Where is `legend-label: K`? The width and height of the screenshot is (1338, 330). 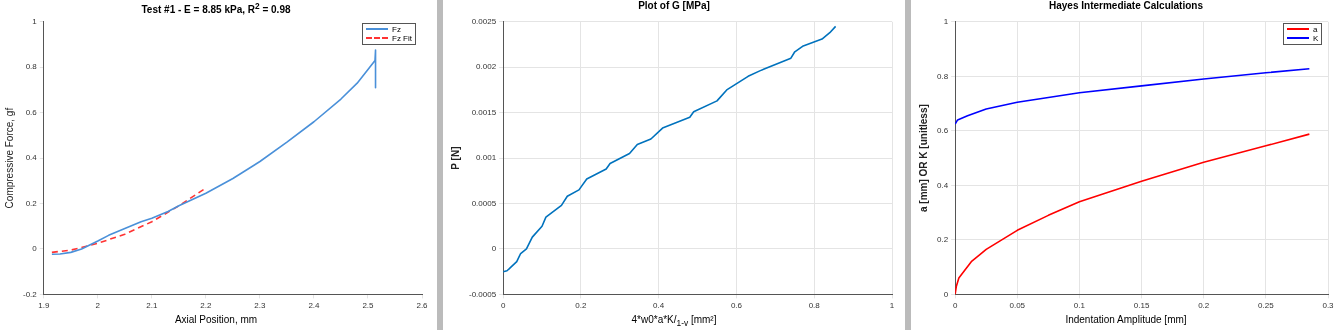
legend-label: K is located at coordinates (1316, 38).